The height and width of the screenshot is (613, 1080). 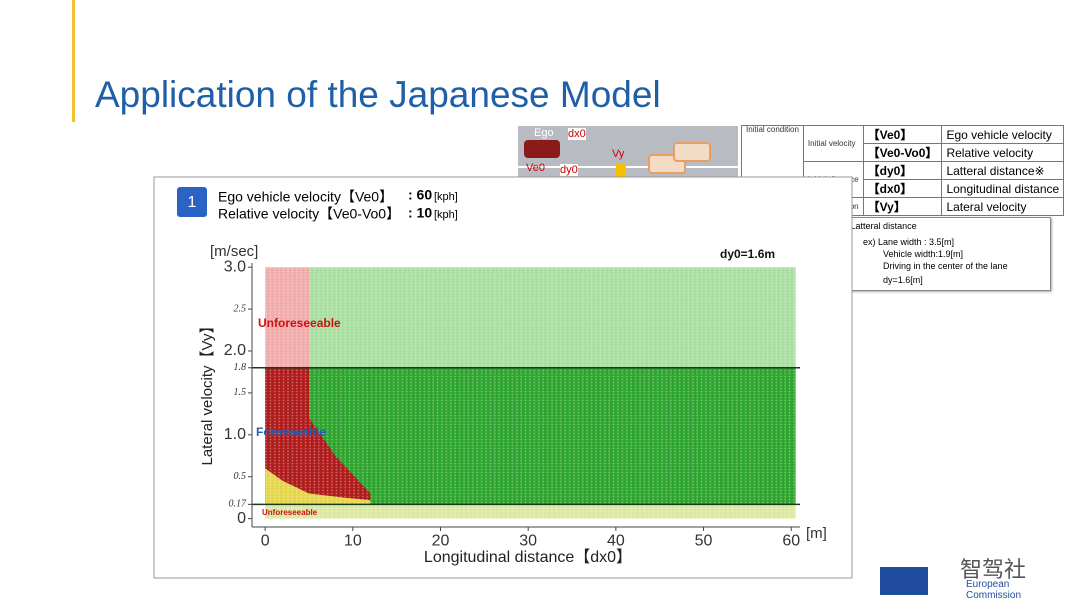 I want to click on y-tick-label: 1.0, so click(x=235, y=434).